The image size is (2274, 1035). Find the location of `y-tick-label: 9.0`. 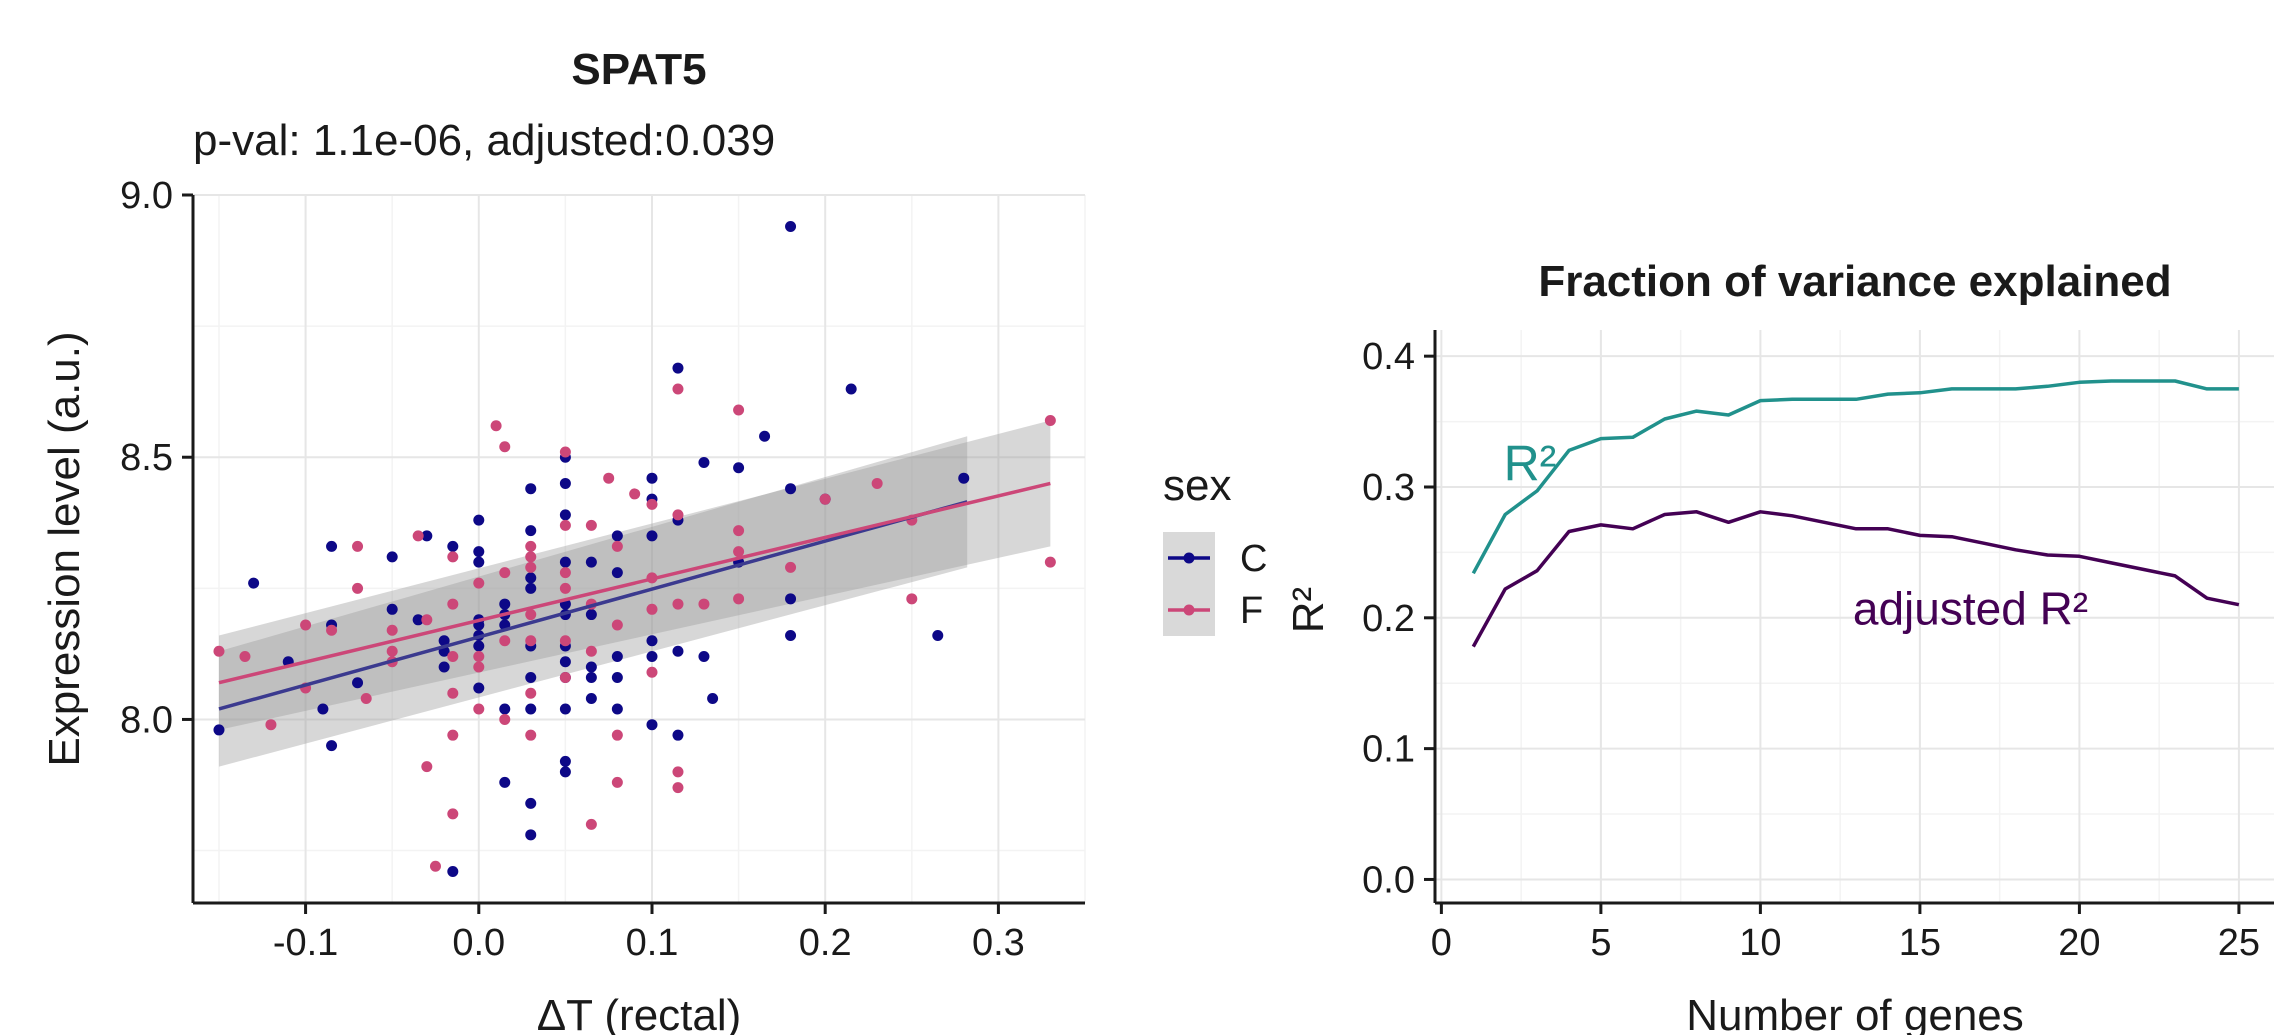

y-tick-label: 9.0 is located at coordinates (146, 196).